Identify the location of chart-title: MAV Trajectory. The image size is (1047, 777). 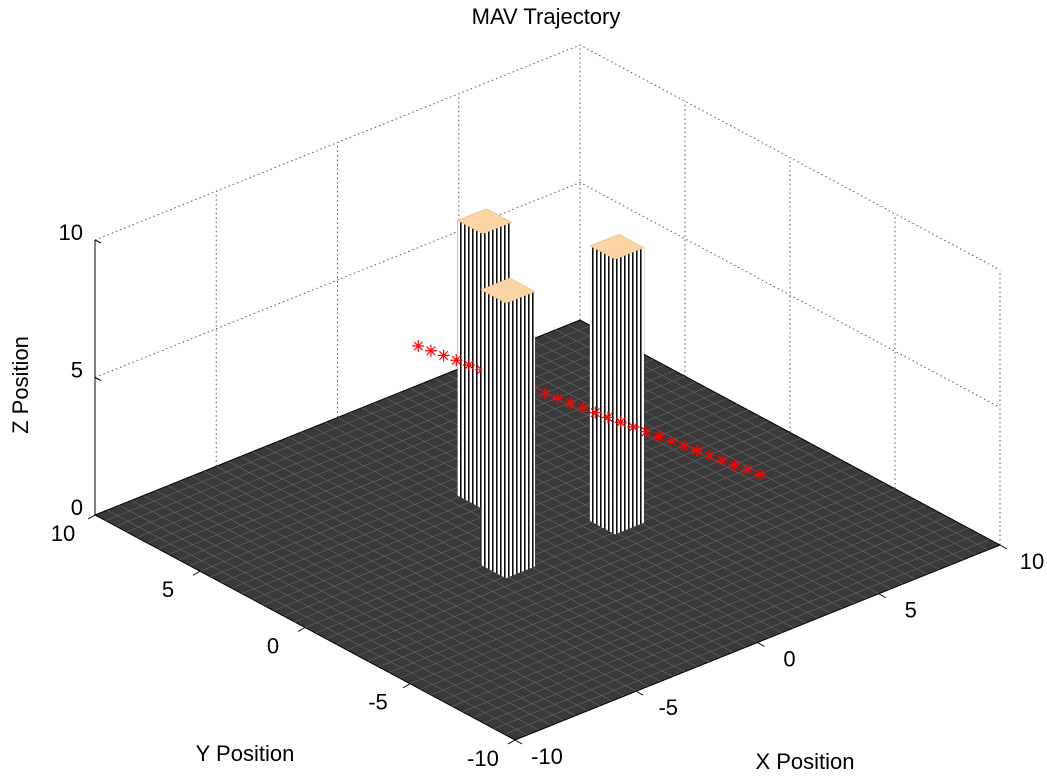
(546, 16).